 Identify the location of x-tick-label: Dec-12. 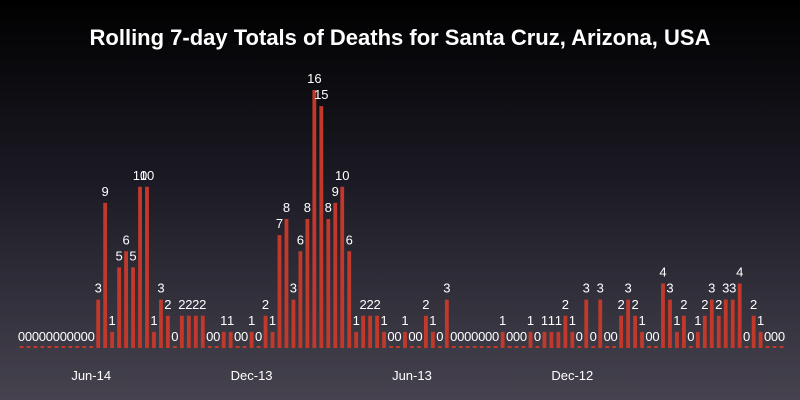
(572, 375).